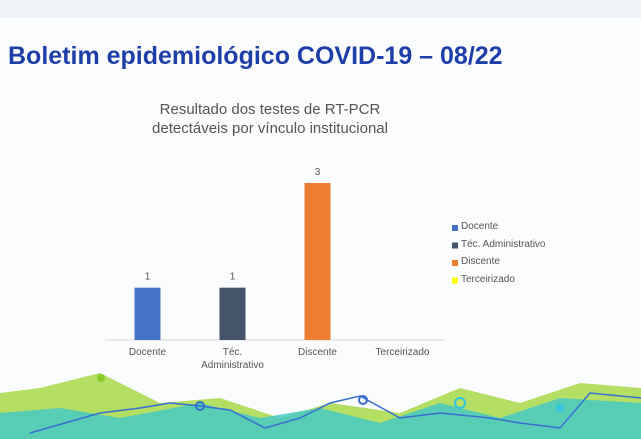  Describe the element at coordinates (318, 172) in the screenshot. I see `data-label: 3` at that location.